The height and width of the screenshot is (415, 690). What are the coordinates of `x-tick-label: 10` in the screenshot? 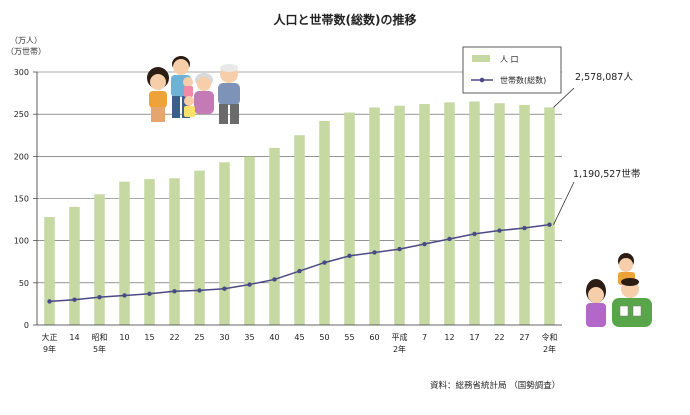 It's located at (124, 337).